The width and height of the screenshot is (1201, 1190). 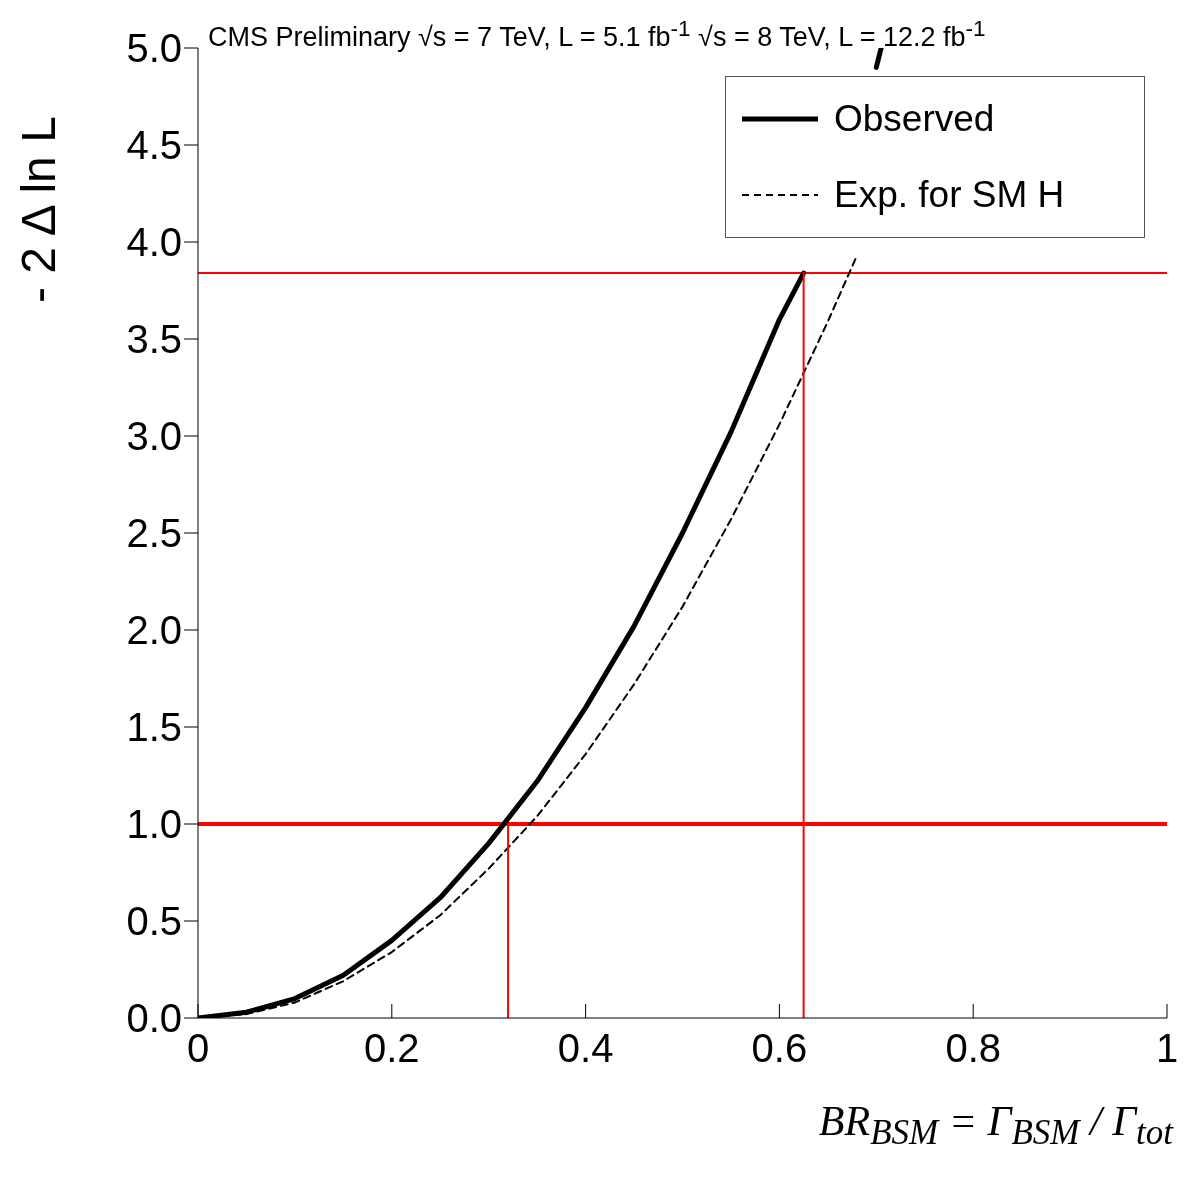 I want to click on x-tick-label: 0, so click(x=198, y=1048).